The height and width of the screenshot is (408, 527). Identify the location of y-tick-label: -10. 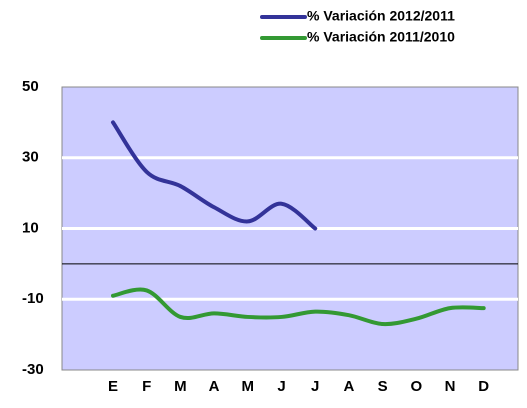
(33, 298).